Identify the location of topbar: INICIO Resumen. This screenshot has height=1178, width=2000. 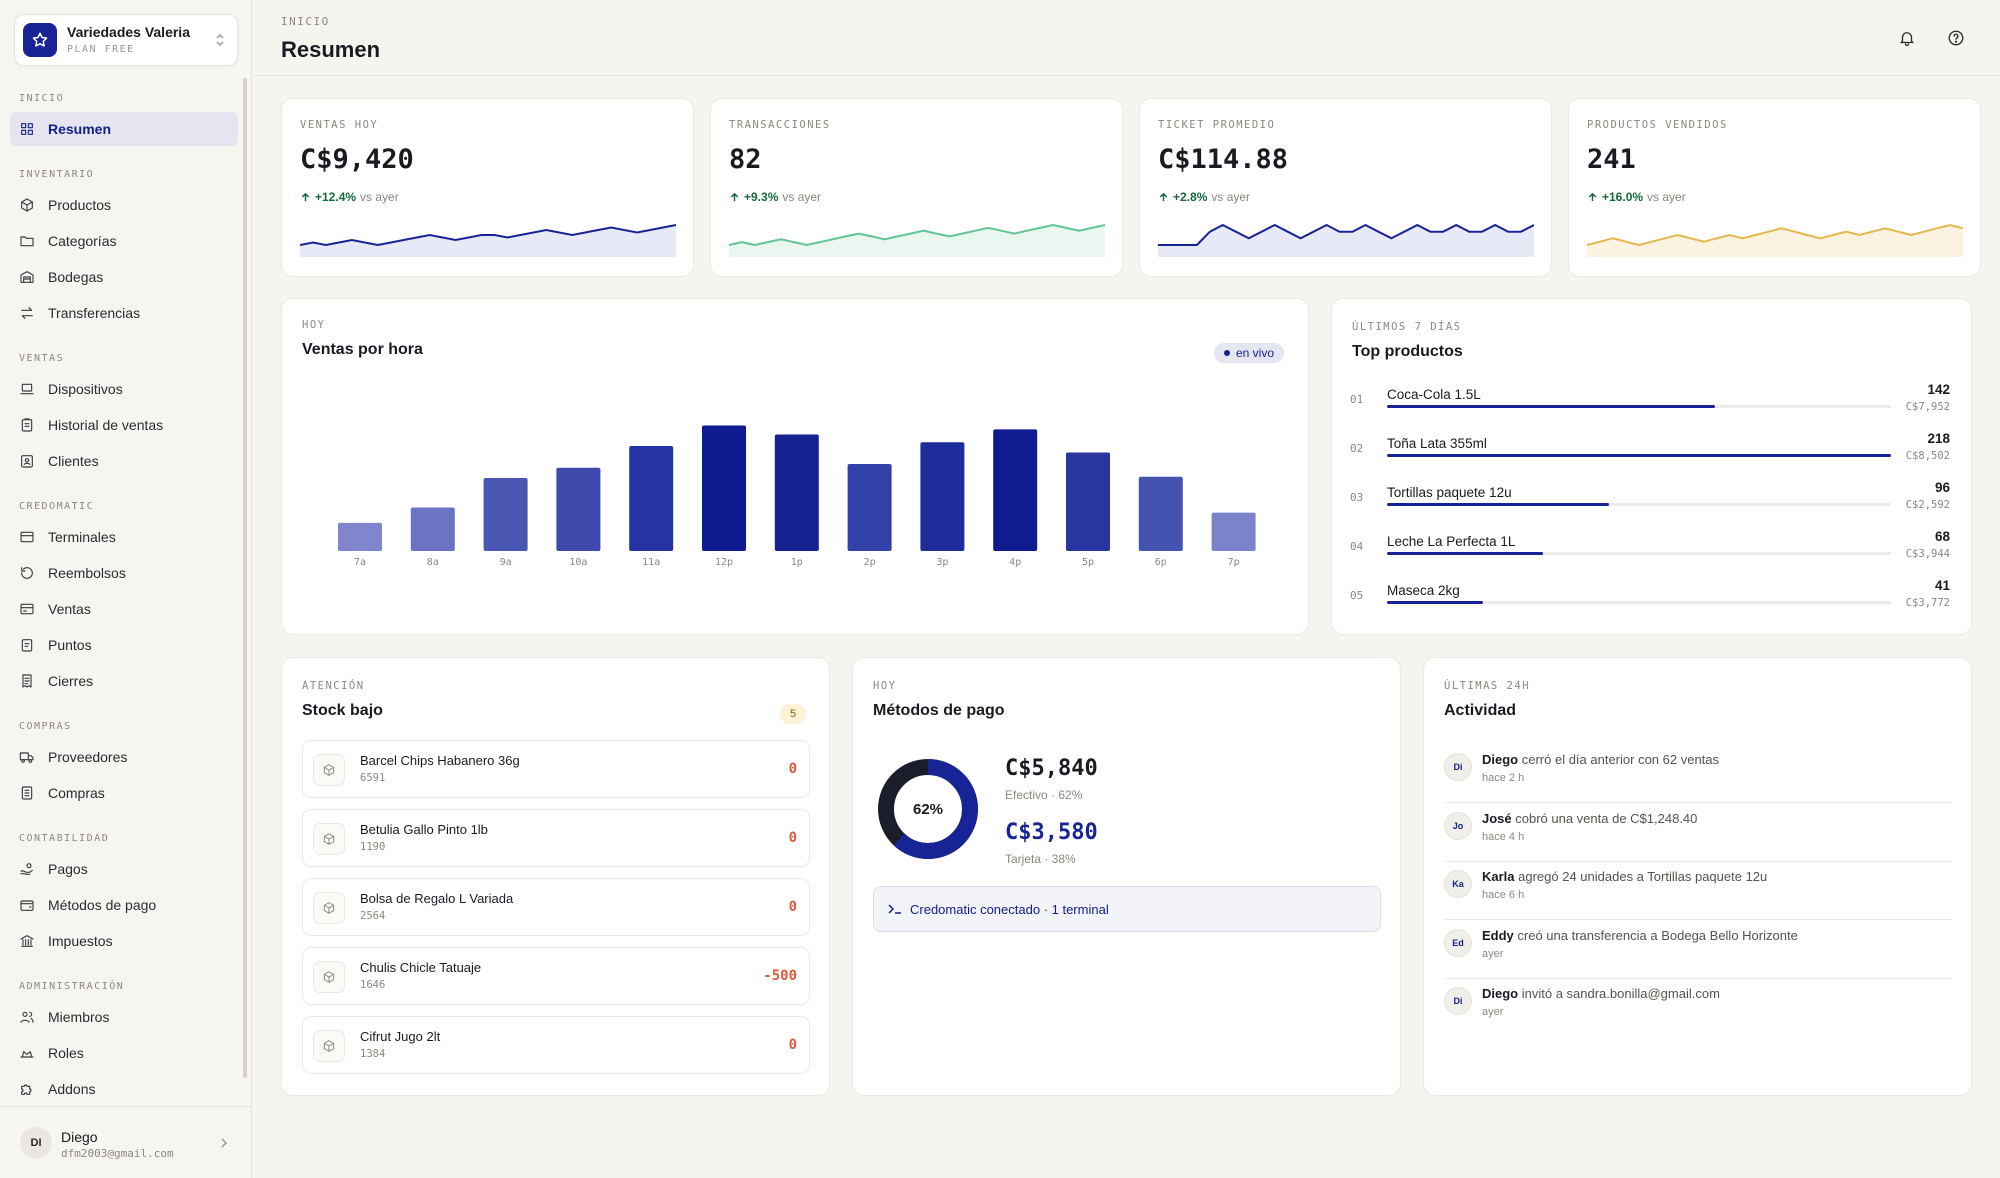
(1126, 38).